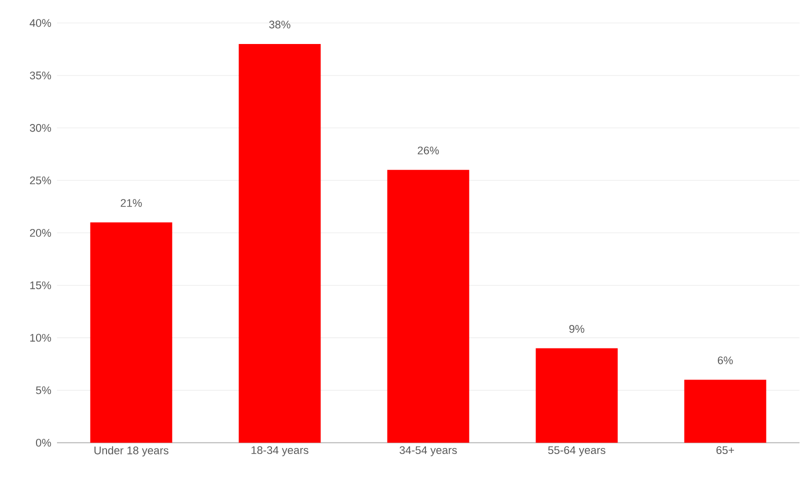 The height and width of the screenshot is (483, 800). Describe the element at coordinates (131, 203) in the screenshot. I see `data-label: 21%` at that location.